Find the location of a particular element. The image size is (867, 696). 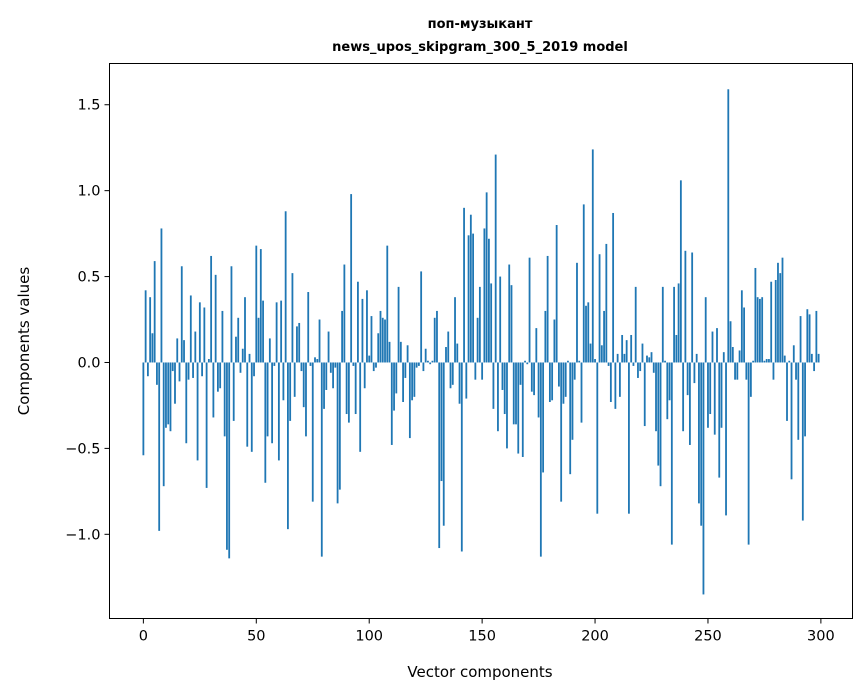

x-axis-label: Vector components is located at coordinates (479, 672).